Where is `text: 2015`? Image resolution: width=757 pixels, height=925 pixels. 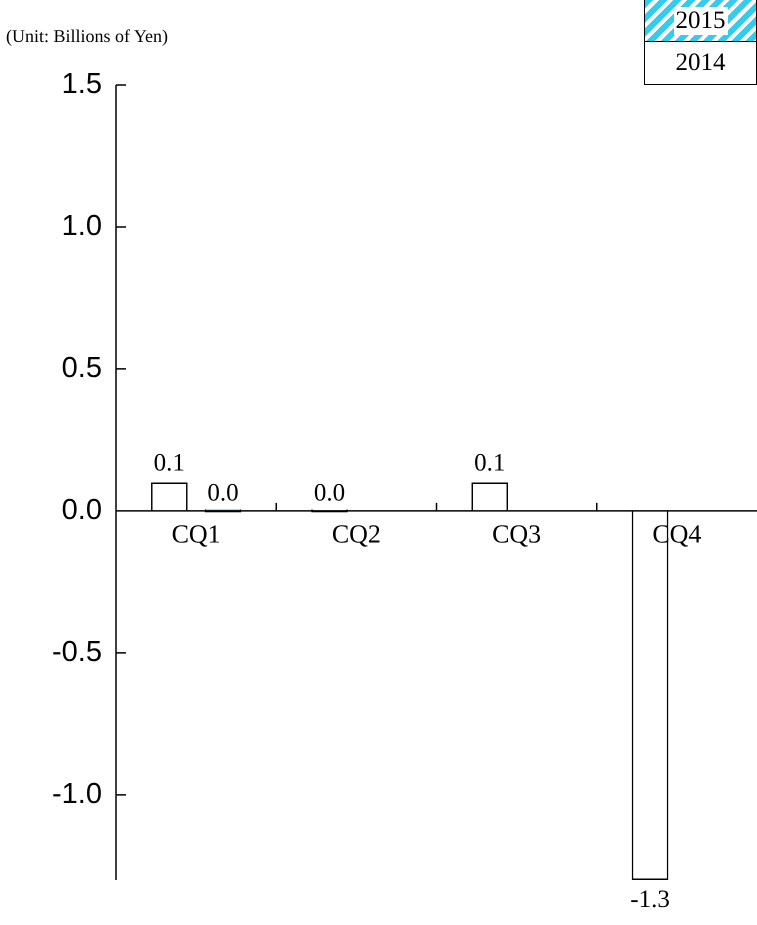 text: 2015 is located at coordinates (701, 20).